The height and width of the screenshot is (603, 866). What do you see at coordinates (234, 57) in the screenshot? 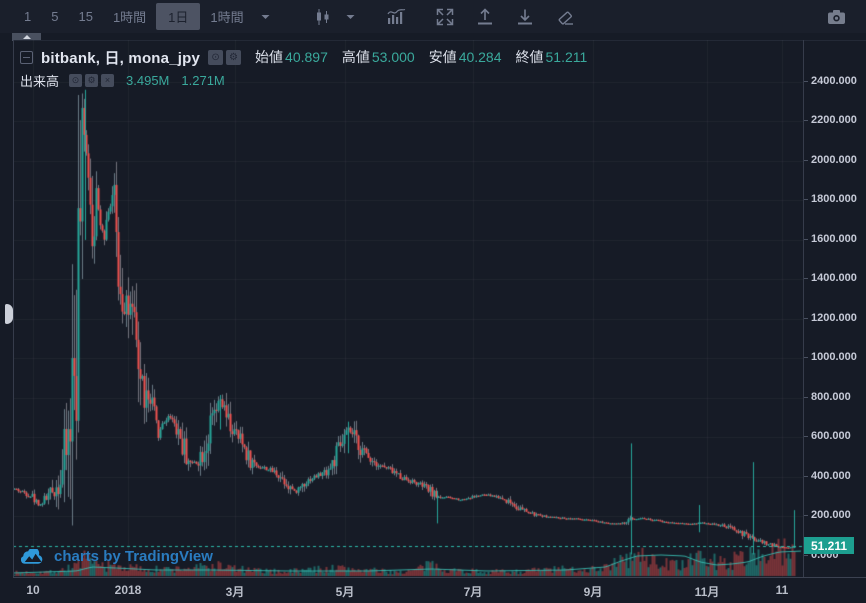
I see `series-settings-gear-icon: ⚙` at bounding box center [234, 57].